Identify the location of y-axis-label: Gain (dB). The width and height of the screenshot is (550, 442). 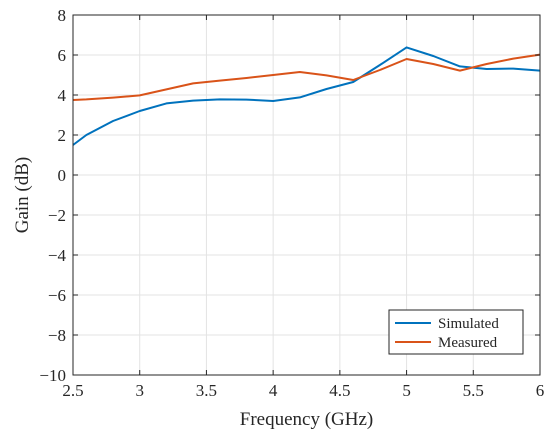
(22, 195).